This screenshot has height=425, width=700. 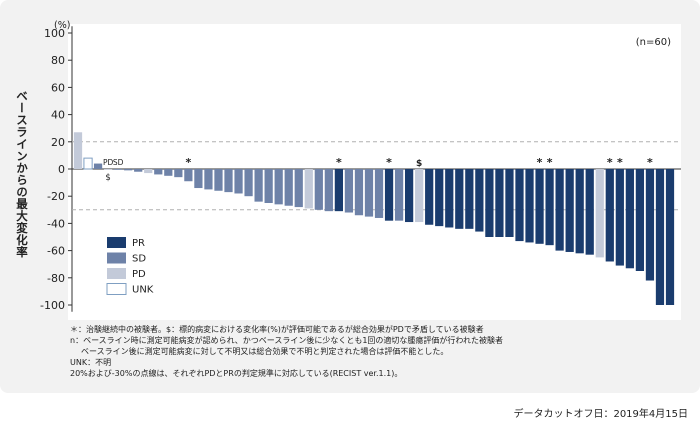 What do you see at coordinates (56, 223) in the screenshot?
I see `y-tick-label: -40` at bounding box center [56, 223].